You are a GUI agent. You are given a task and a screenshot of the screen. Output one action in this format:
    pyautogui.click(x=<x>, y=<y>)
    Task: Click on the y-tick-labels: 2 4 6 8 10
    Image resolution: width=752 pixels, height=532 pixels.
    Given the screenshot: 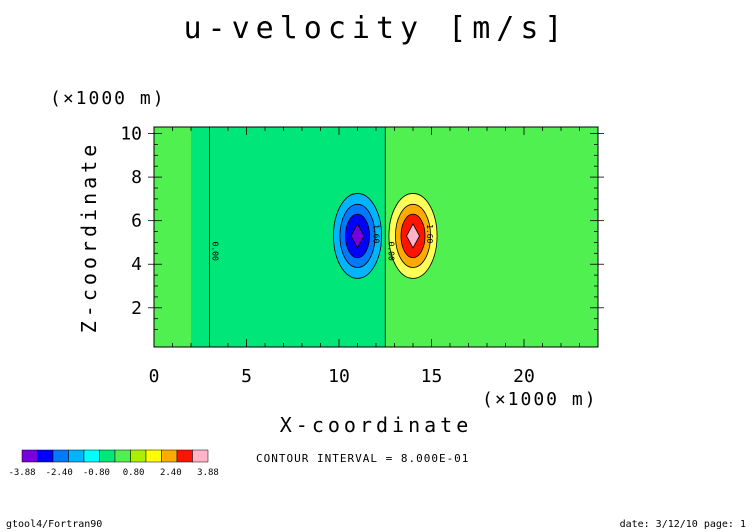 What is the action you would take?
    pyautogui.click(x=131, y=221)
    